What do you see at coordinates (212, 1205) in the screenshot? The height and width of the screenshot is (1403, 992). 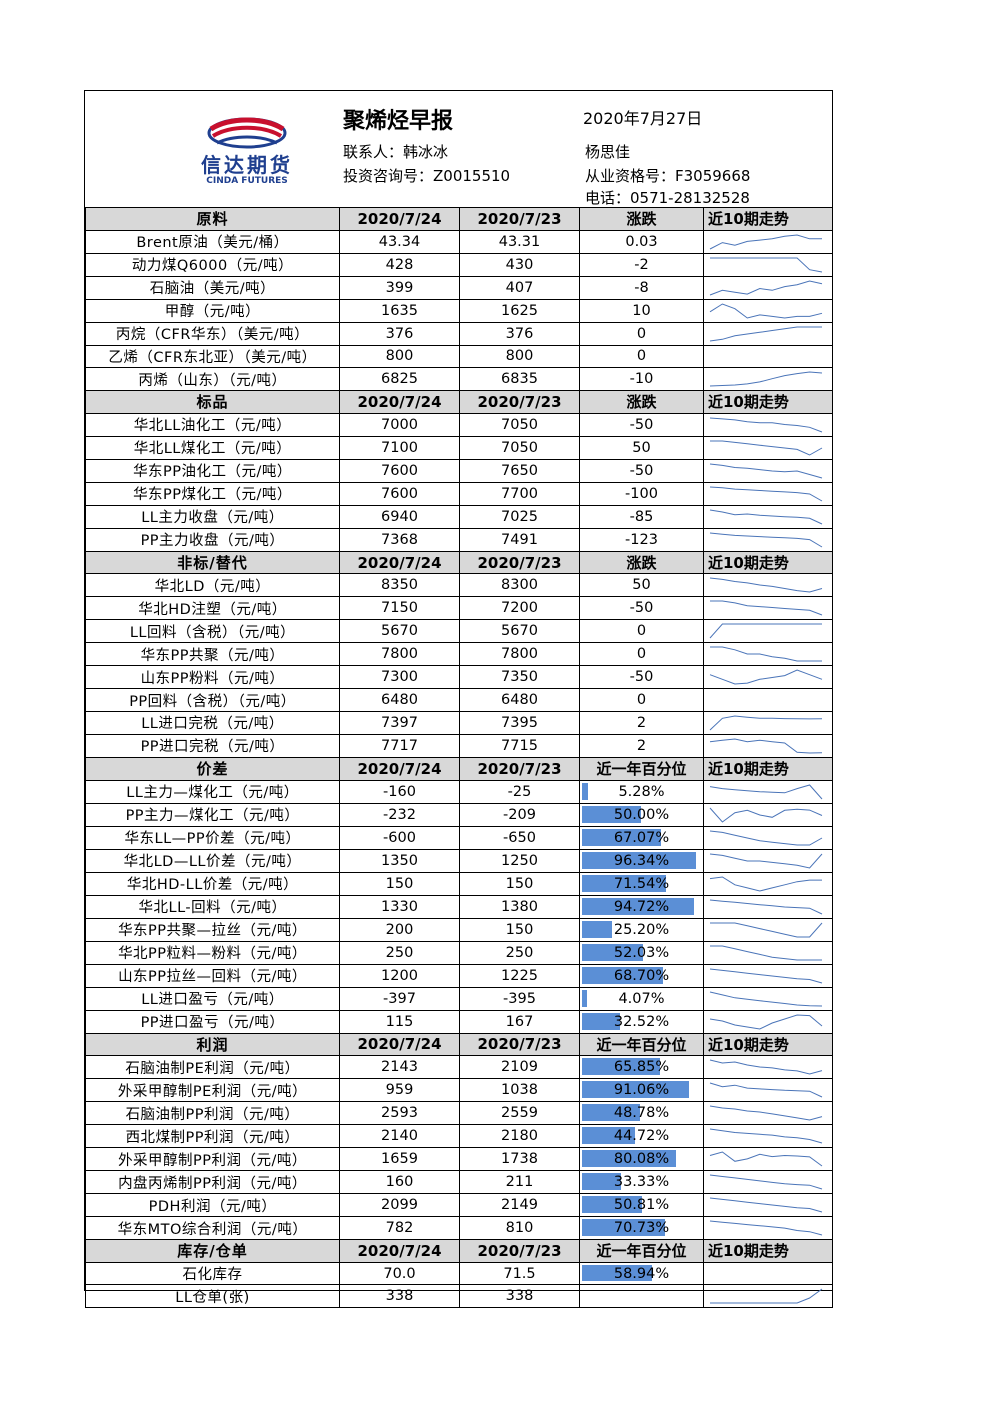 I see `item-name: PDH利润（元/吨）` at bounding box center [212, 1205].